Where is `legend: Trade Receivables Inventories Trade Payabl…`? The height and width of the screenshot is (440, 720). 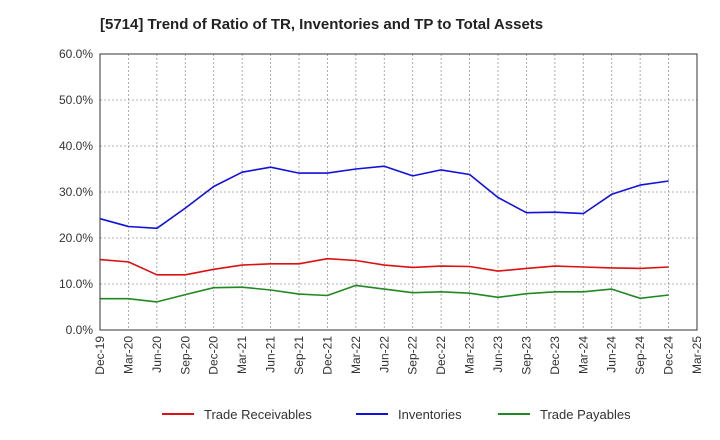
legend: Trade Receivables Inventories Trade Payabl… is located at coordinates (396, 414).